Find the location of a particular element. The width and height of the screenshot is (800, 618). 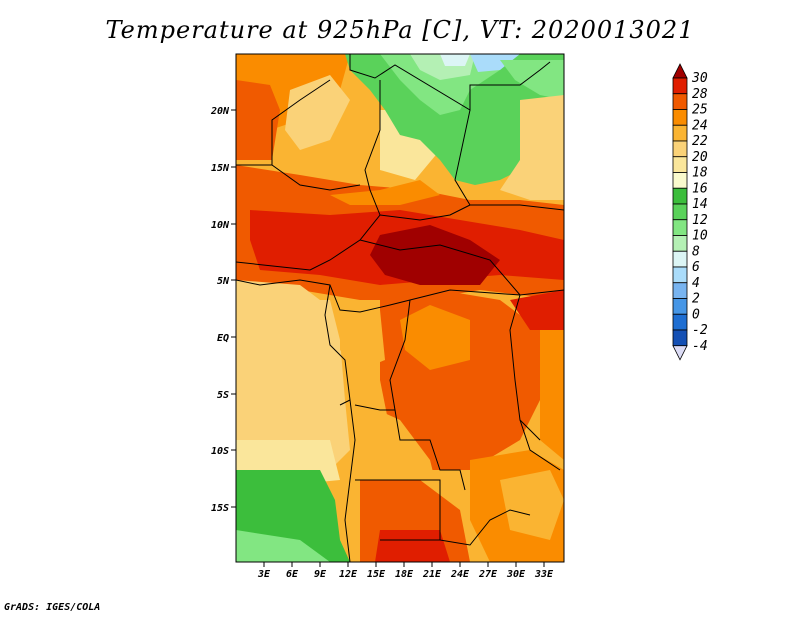

colorbar-label: 2 is located at coordinates (696, 299).